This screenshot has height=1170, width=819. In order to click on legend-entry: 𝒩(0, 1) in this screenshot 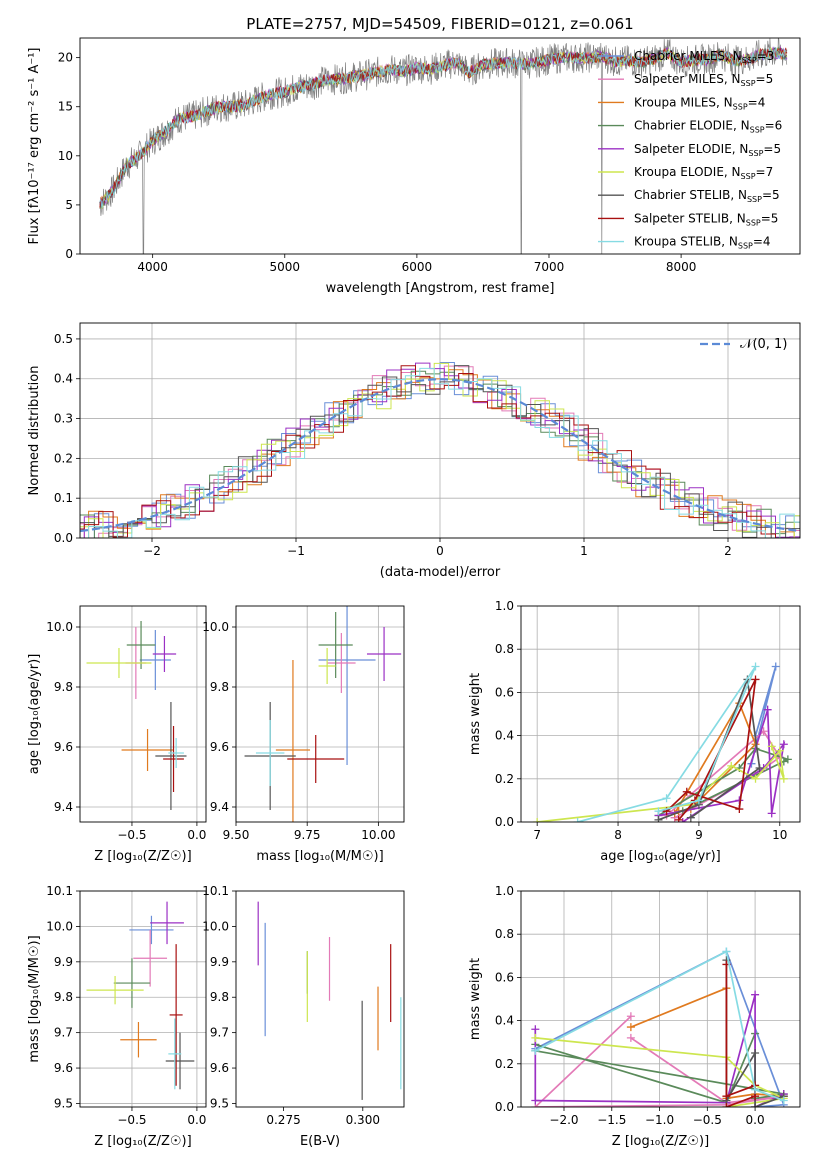, I will do `click(763, 344)`.